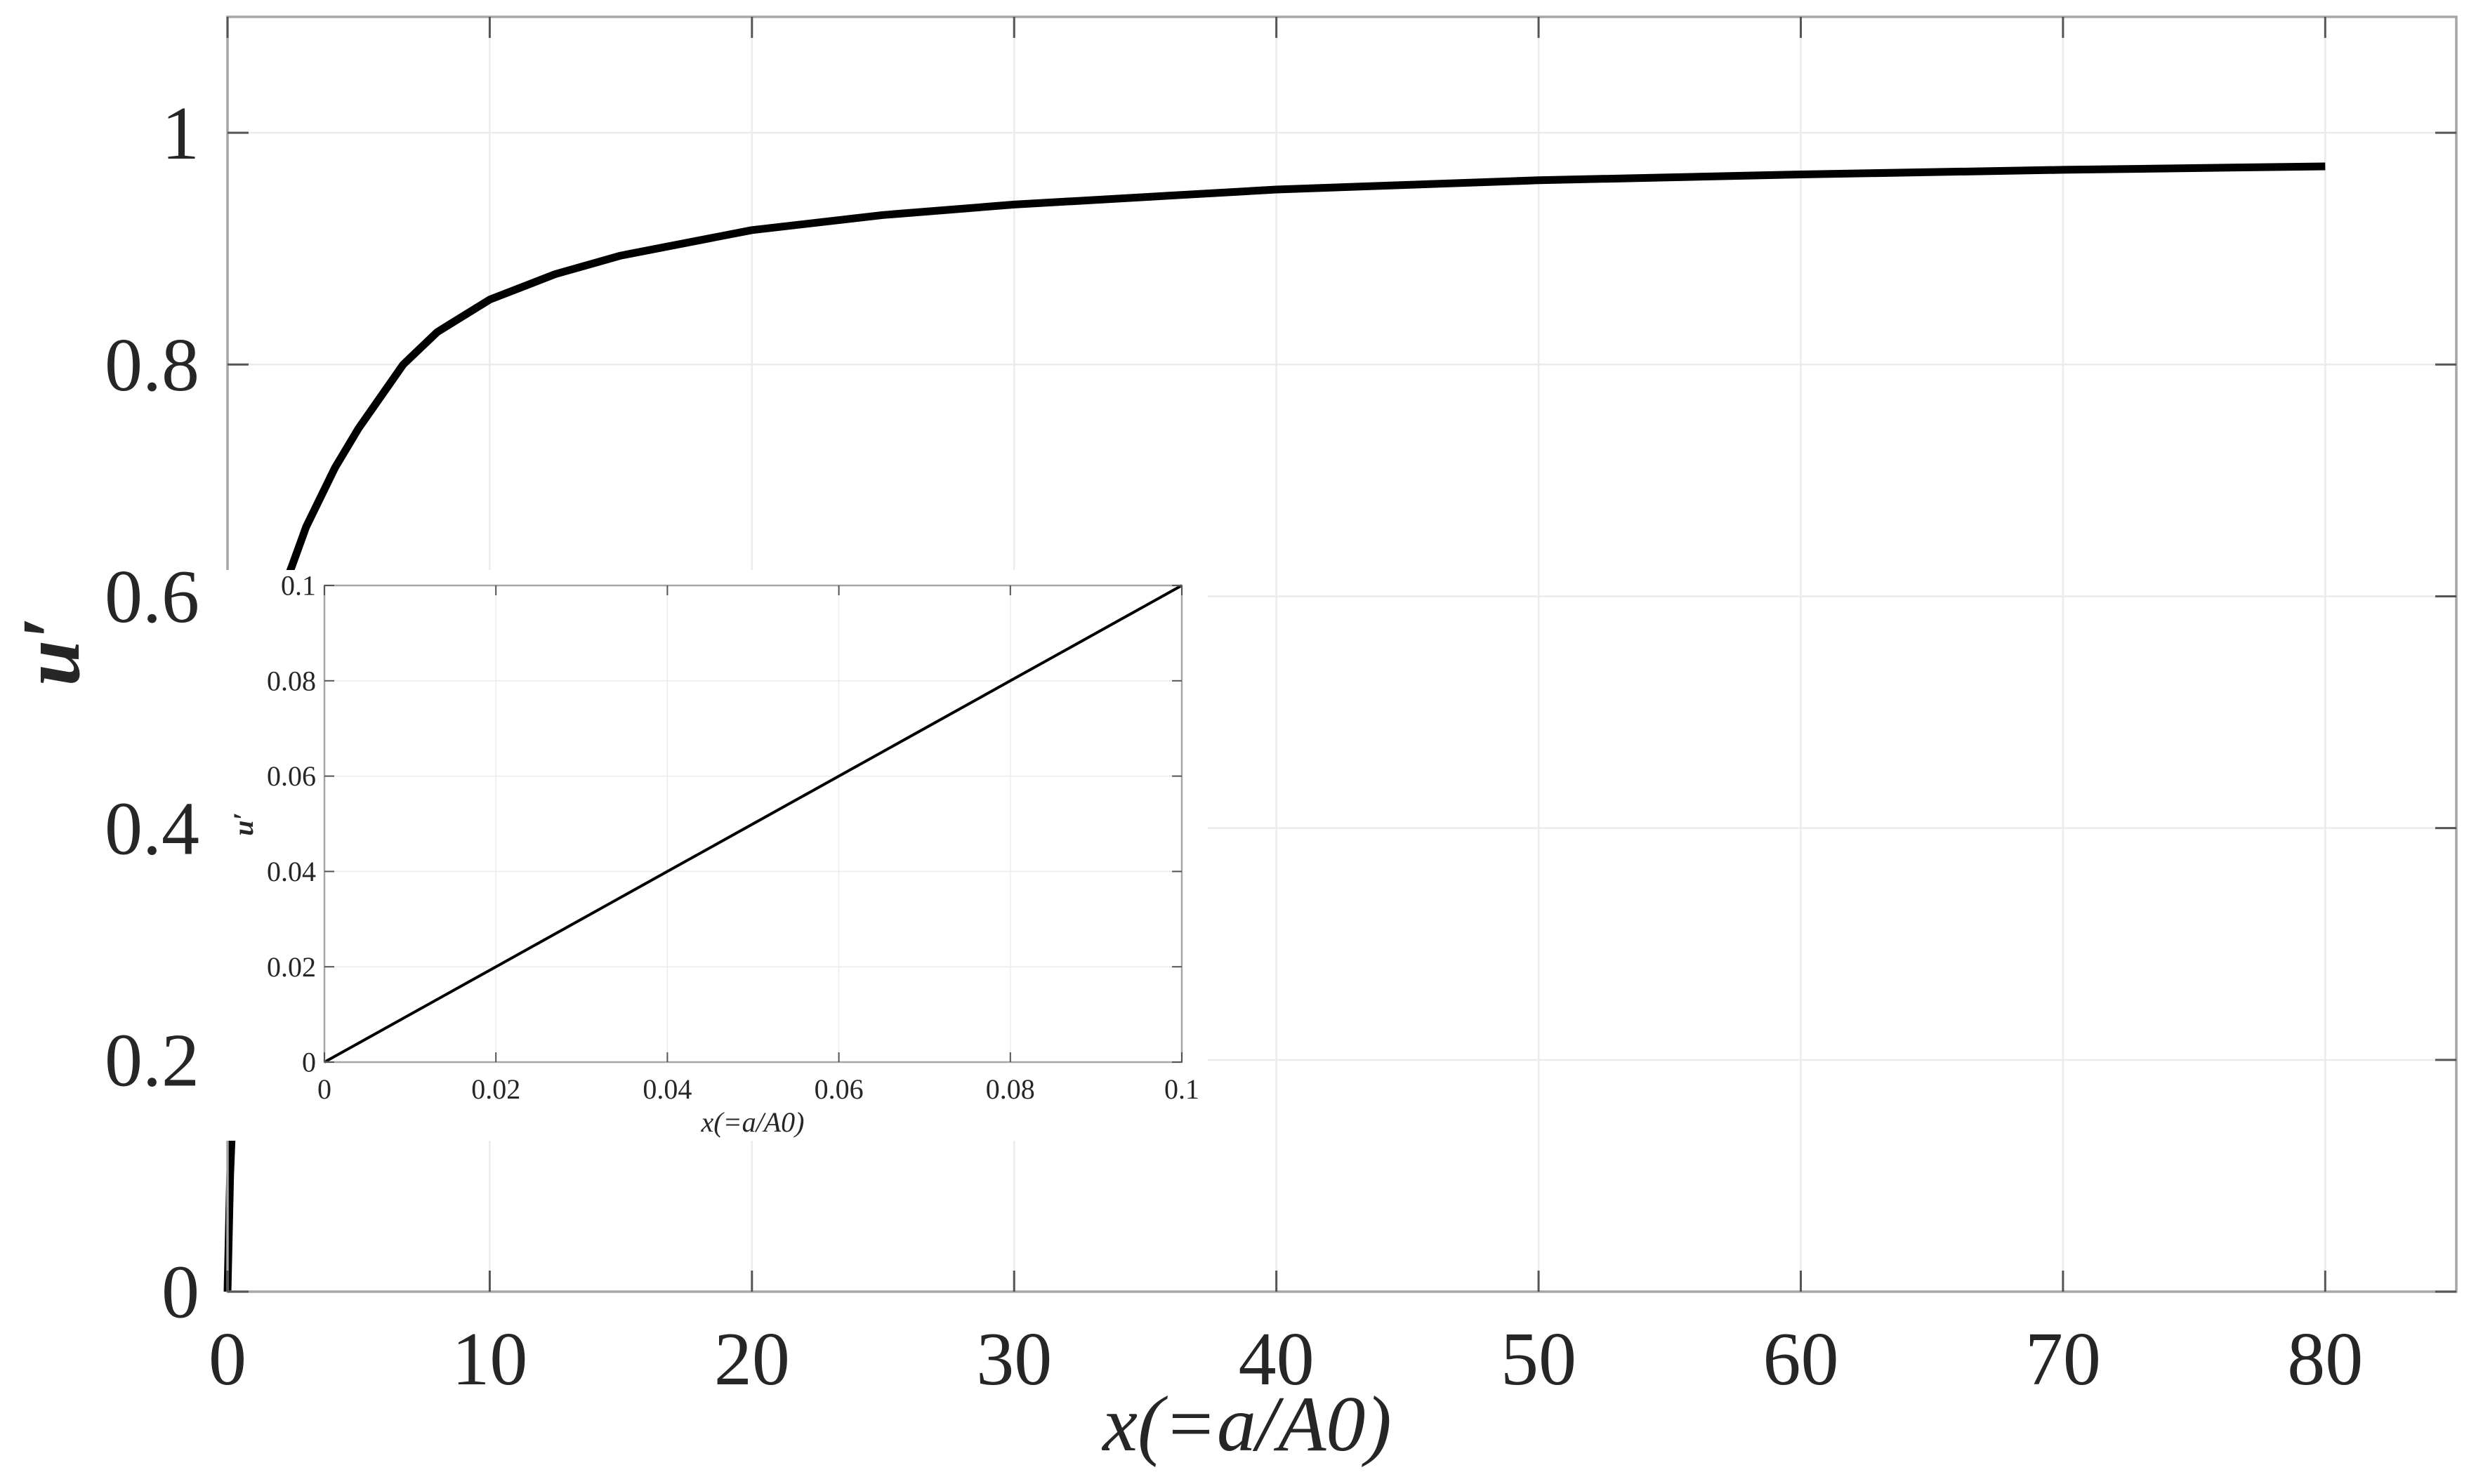  Describe the element at coordinates (1538, 1359) in the screenshot. I see `x-tick-label: 50` at that location.